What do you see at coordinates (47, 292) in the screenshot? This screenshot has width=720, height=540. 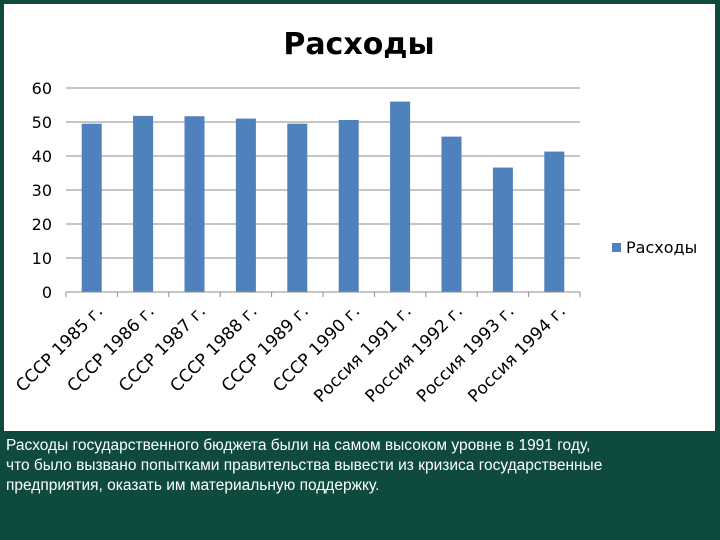 I see `y-tick-label: 0` at bounding box center [47, 292].